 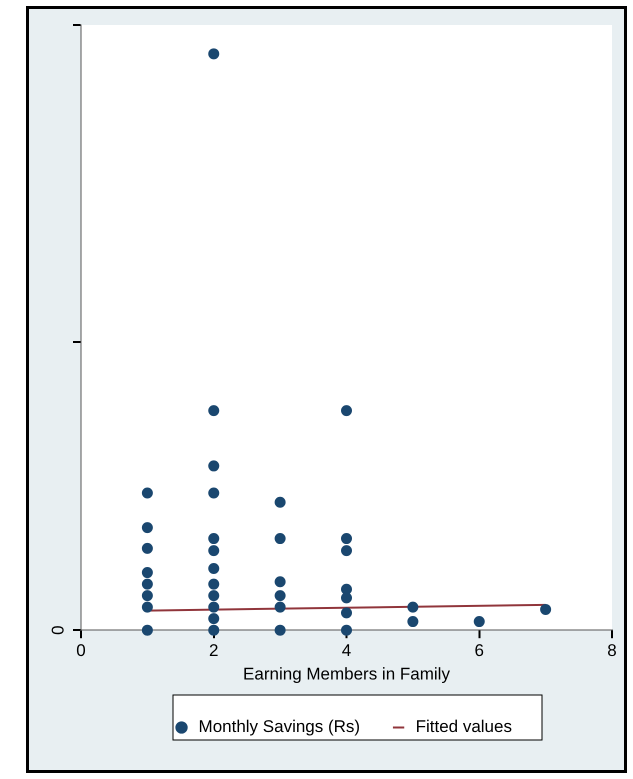 What do you see at coordinates (279, 726) in the screenshot?
I see `legend-label: Monthly Savings (Rs)` at bounding box center [279, 726].